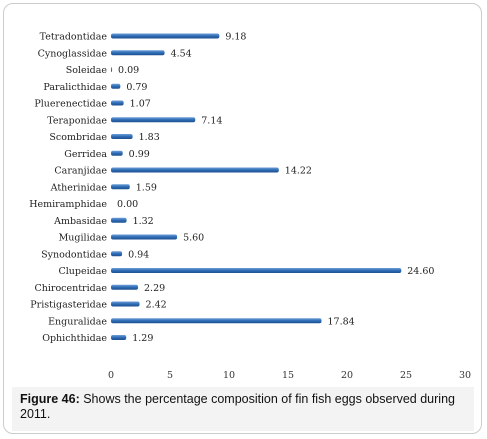 The height and width of the screenshot is (439, 487). I want to click on data-label: 0.79, so click(136, 87).